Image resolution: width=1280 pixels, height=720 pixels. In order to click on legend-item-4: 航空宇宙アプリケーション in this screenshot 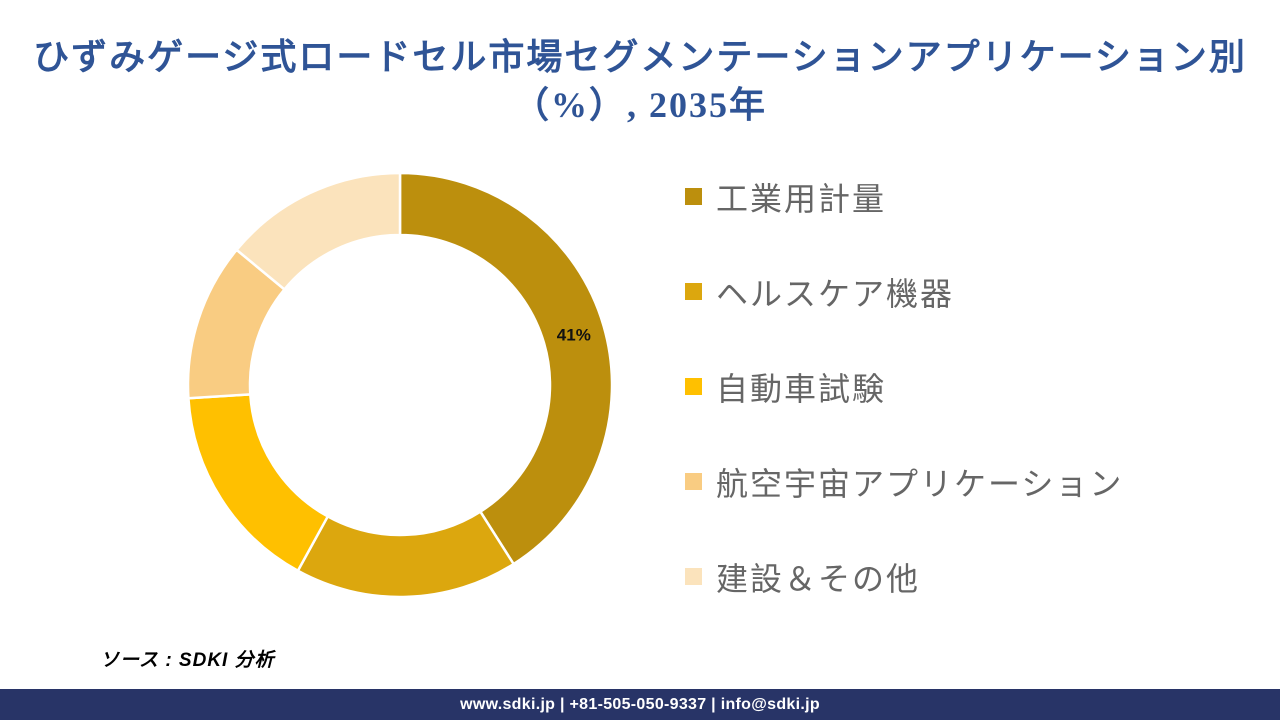, I will do `click(965, 481)`.